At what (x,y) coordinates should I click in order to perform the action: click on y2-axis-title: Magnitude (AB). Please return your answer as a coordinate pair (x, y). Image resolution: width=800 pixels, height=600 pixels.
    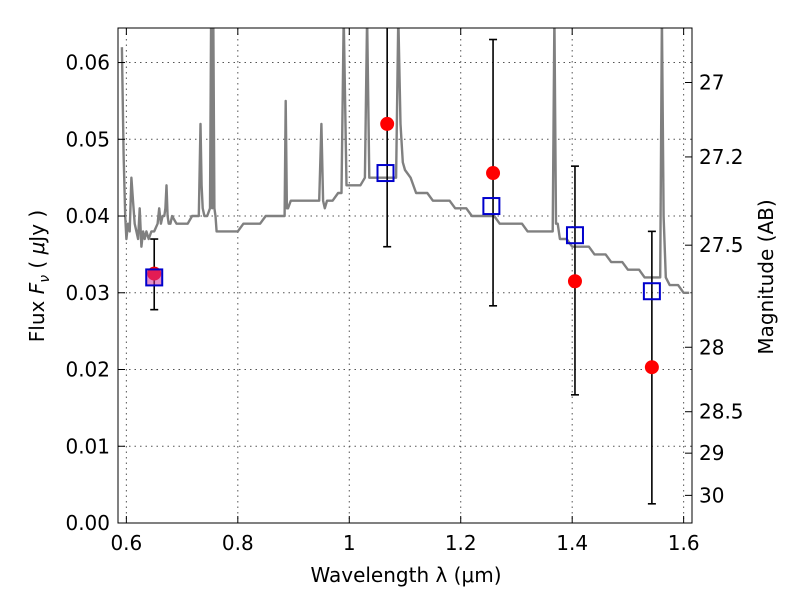
    Looking at the image, I should click on (766, 276).